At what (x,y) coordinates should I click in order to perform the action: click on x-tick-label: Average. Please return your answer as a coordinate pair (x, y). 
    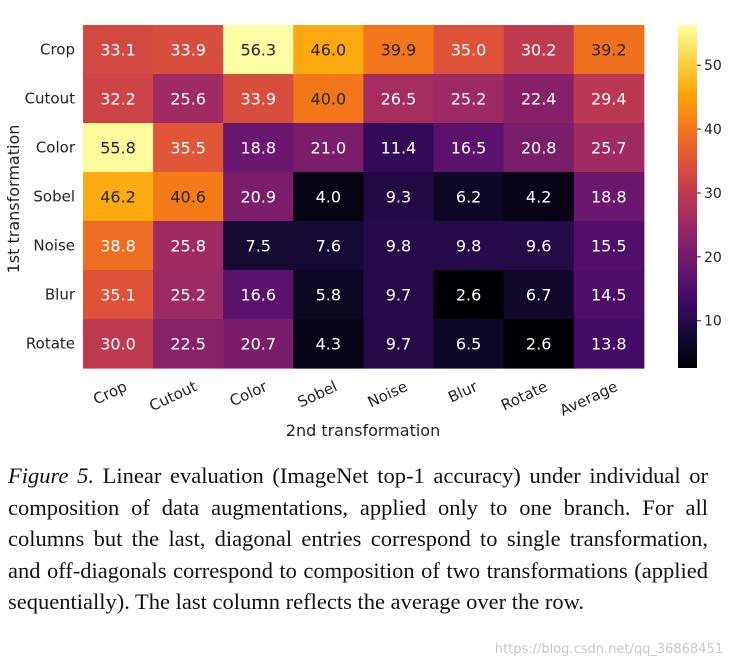
    Looking at the image, I should click on (588, 398).